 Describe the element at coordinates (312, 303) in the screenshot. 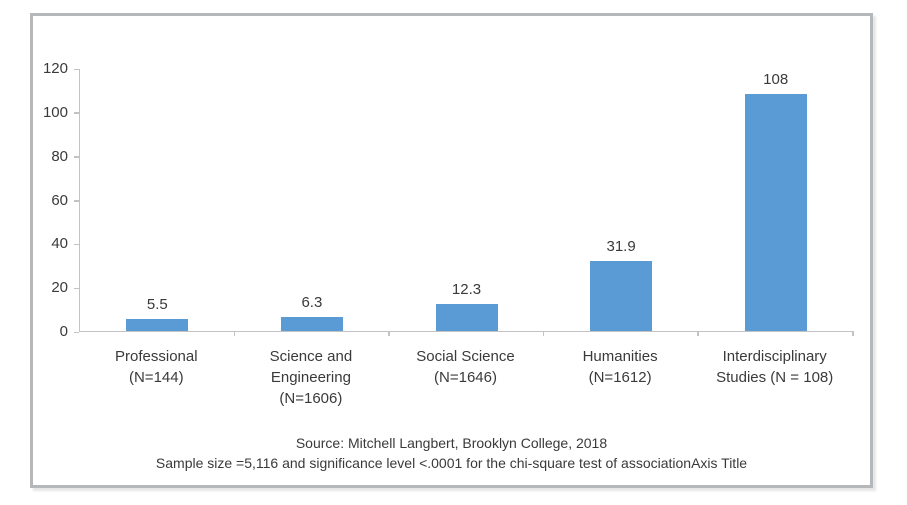

I see `bar-value-label: 6.3` at that location.